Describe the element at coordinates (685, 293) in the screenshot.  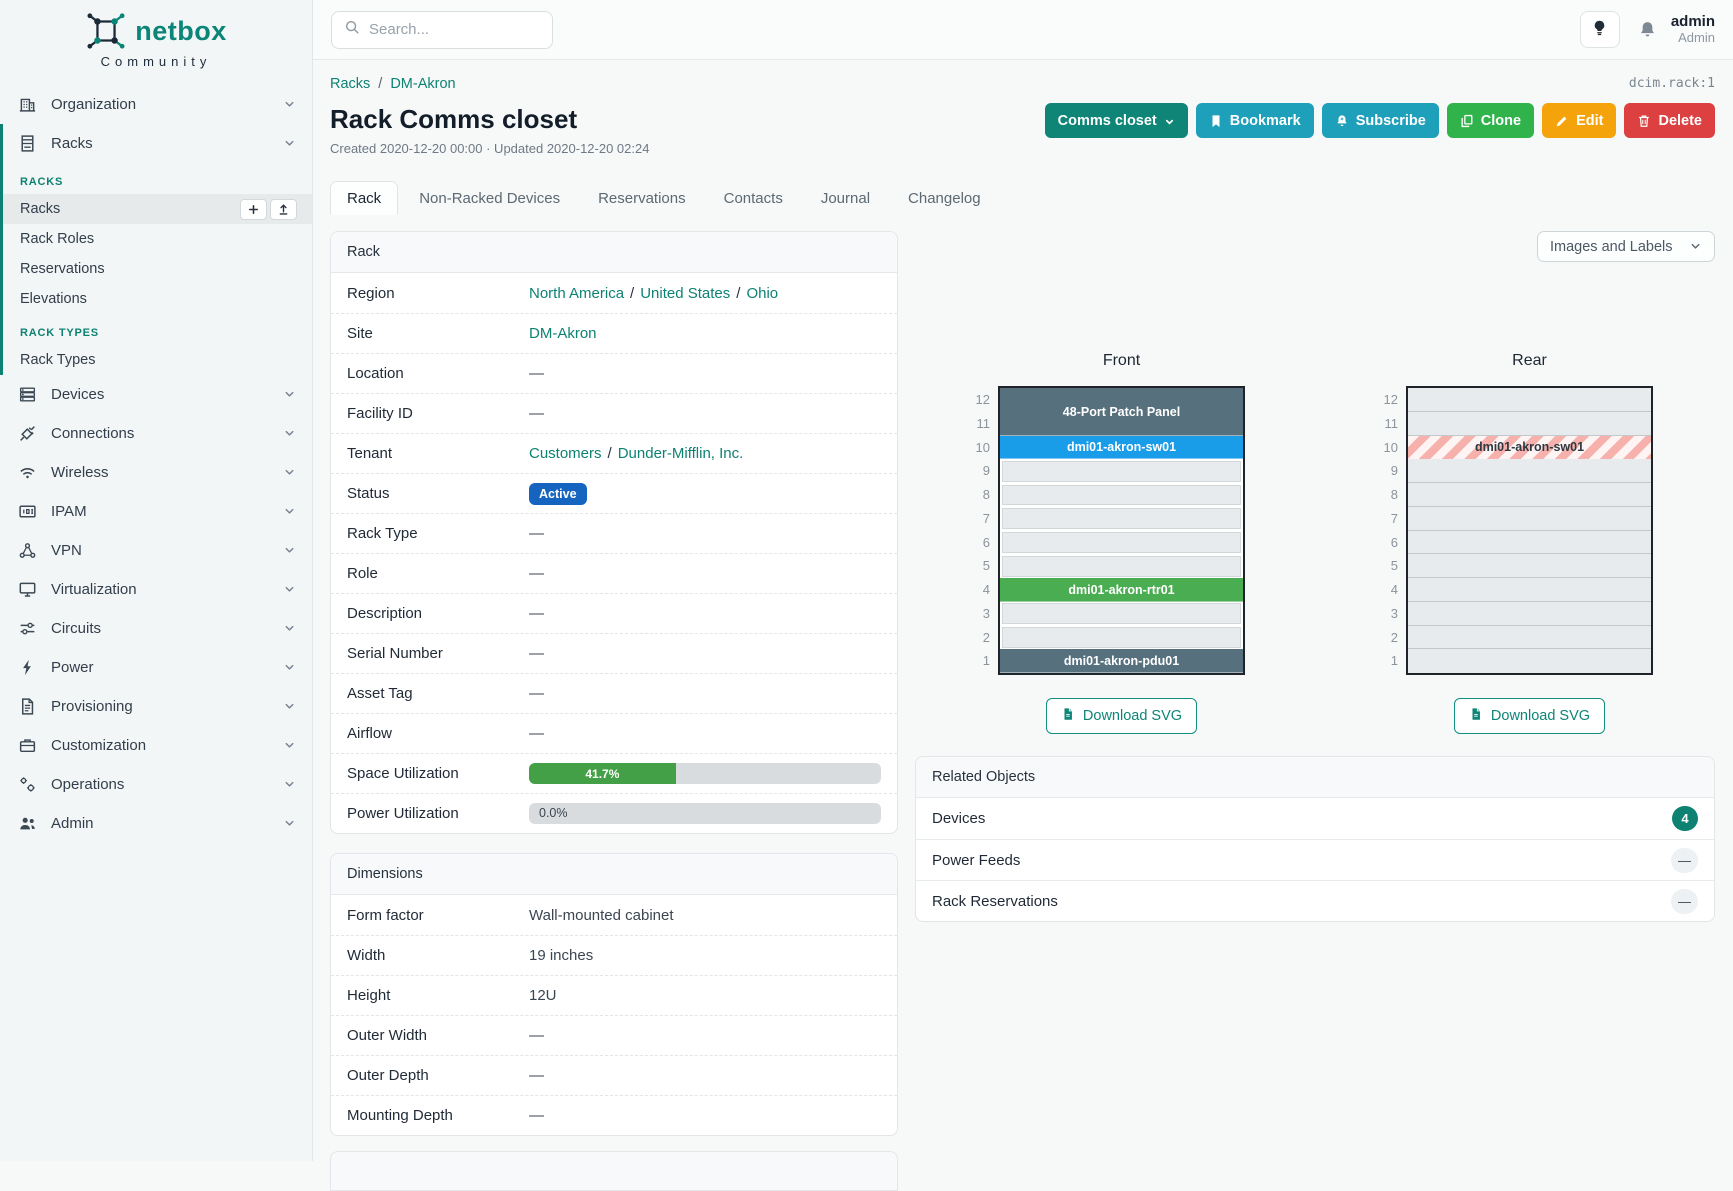
I see `attr-link-united-states: United States` at that location.